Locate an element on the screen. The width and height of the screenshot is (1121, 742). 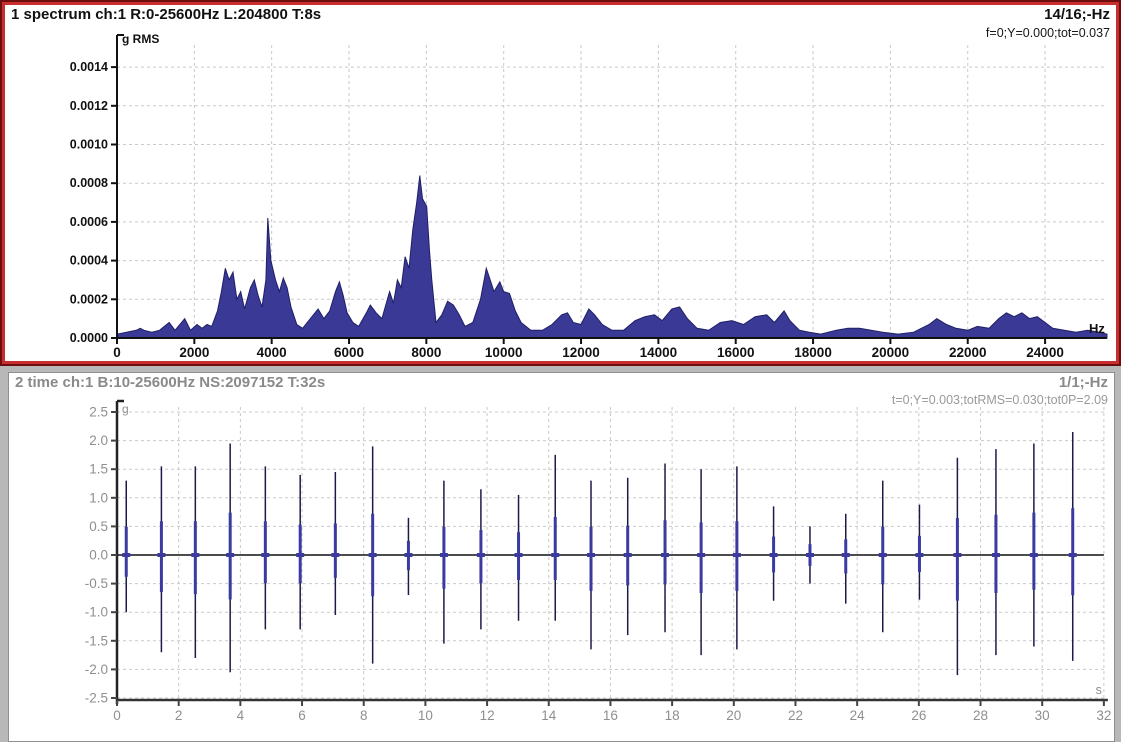
spectrum-x-tick-label: 14000 is located at coordinates (659, 352).